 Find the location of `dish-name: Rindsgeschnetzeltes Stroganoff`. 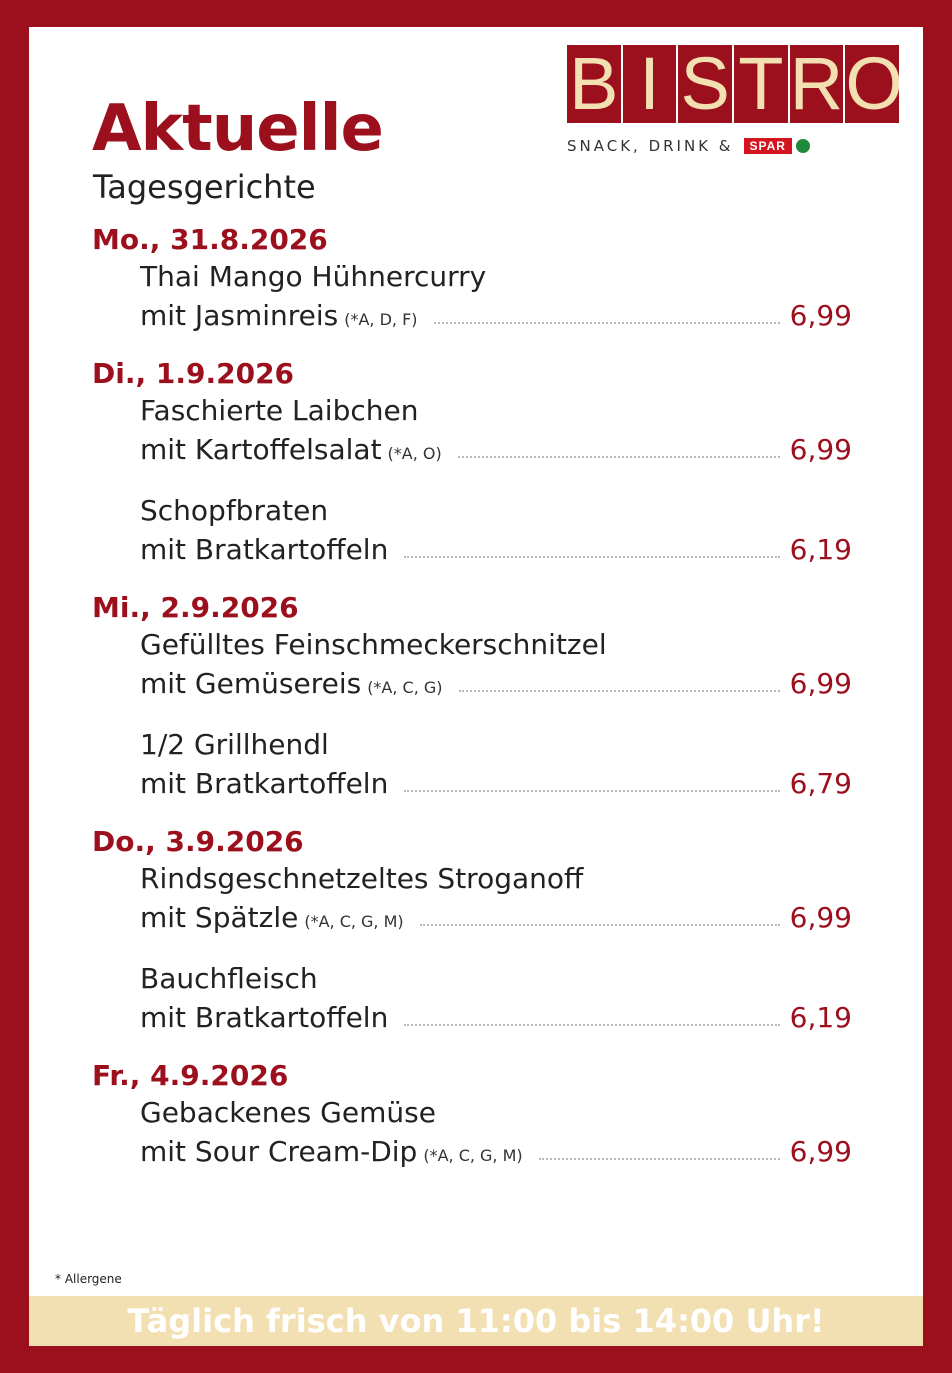

dish-name: Rindsgeschnetzeltes Stroganoff is located at coordinates (362, 878).